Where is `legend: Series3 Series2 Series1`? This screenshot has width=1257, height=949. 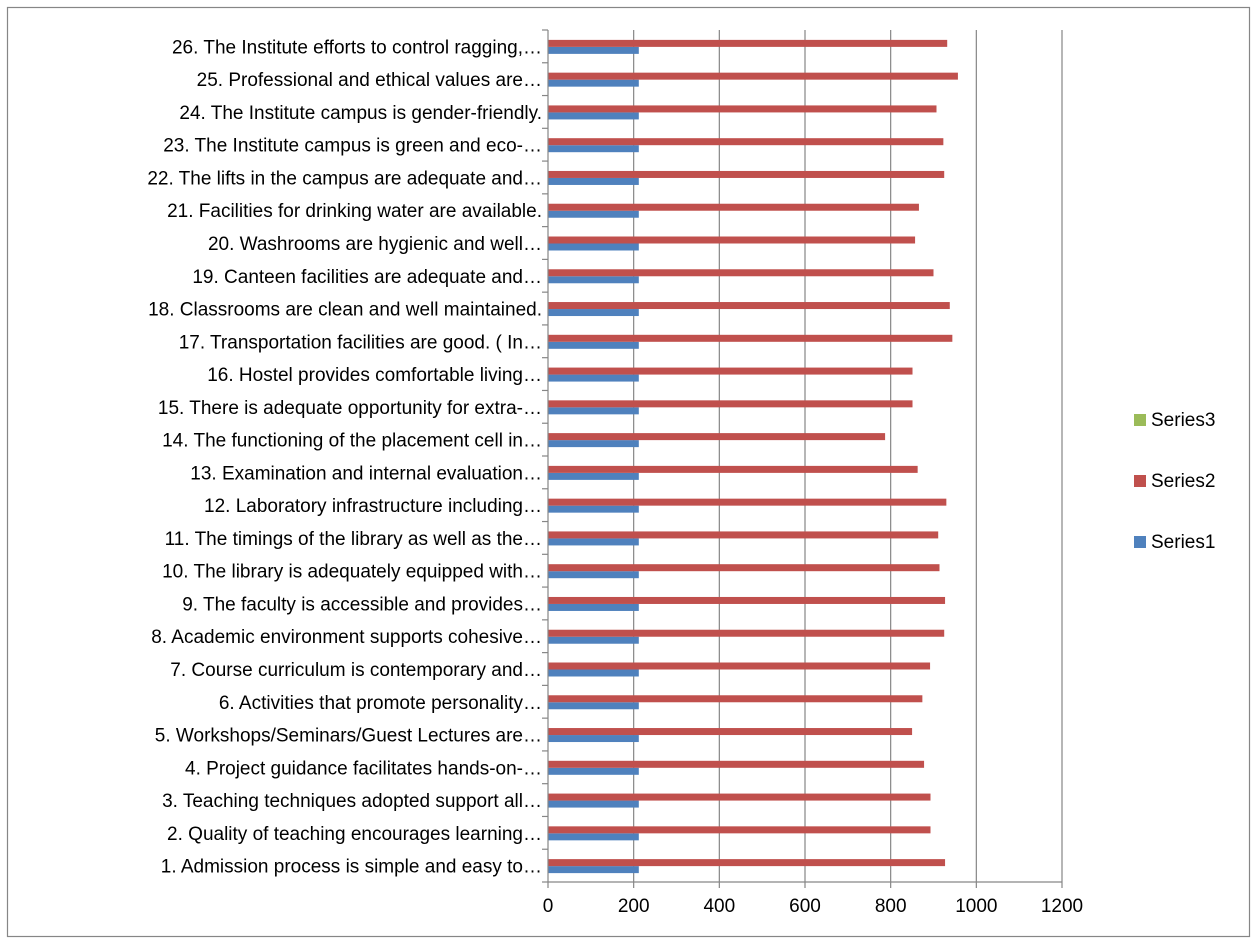
legend: Series3 Series2 Series1 is located at coordinates (1174, 481).